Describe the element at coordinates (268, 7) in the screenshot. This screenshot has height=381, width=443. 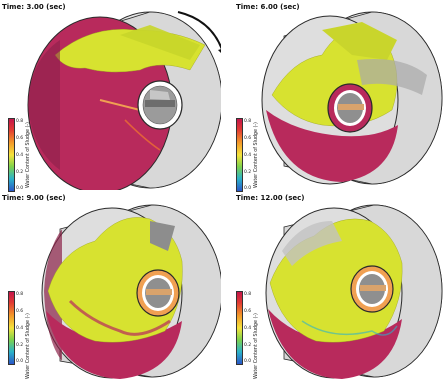
I see `time-label: Time: 6.00 (sec)` at that location.